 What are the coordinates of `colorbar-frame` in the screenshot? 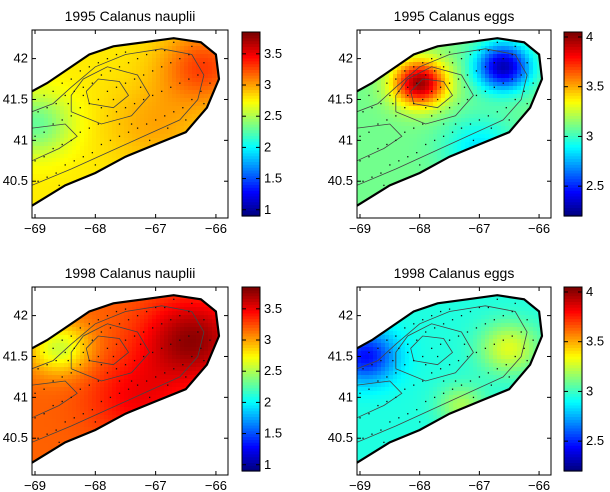 It's located at (573, 379).